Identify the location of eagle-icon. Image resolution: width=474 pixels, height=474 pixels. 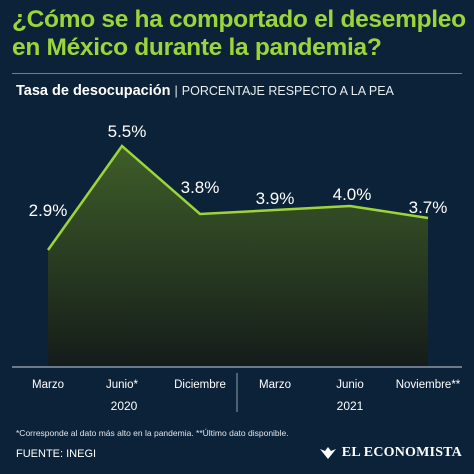
(327, 453).